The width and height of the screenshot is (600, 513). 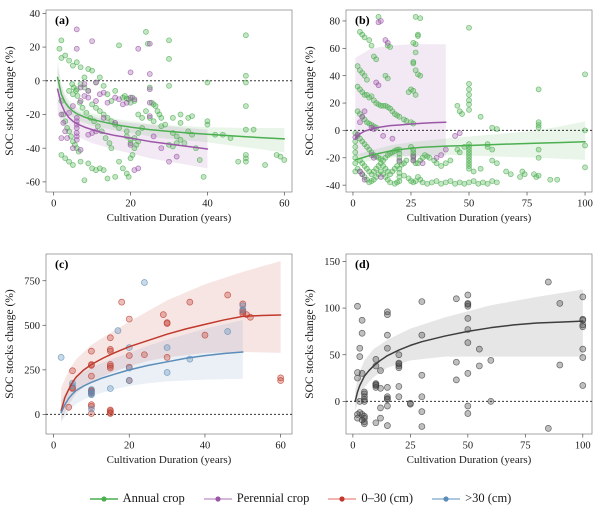 I want to click on x-tick-label: 40, so click(x=207, y=204).